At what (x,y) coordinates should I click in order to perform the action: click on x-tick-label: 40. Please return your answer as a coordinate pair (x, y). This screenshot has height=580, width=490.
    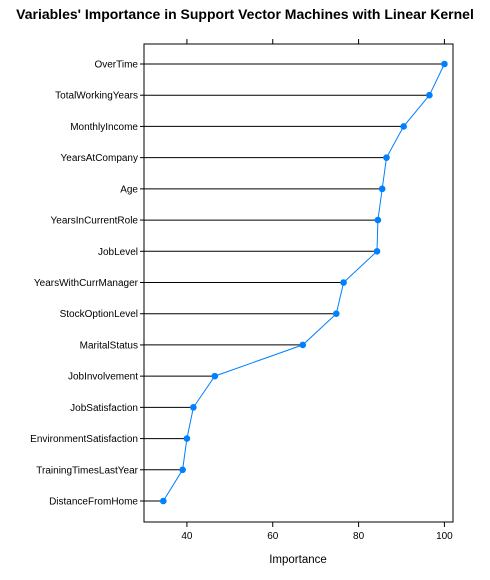
    Looking at the image, I should click on (187, 536).